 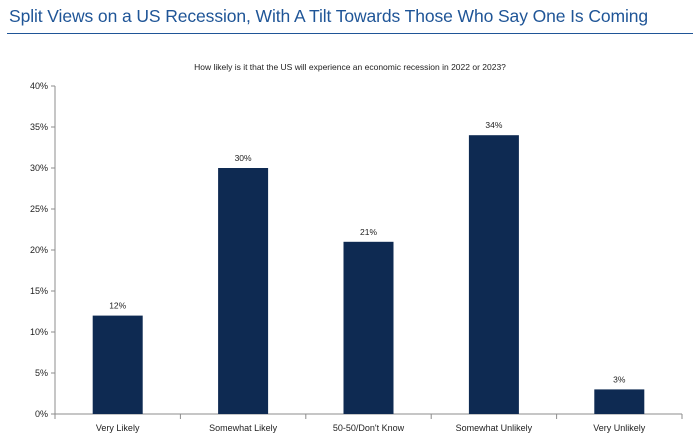 I want to click on y-tick-label: 30%, so click(x=39, y=168).